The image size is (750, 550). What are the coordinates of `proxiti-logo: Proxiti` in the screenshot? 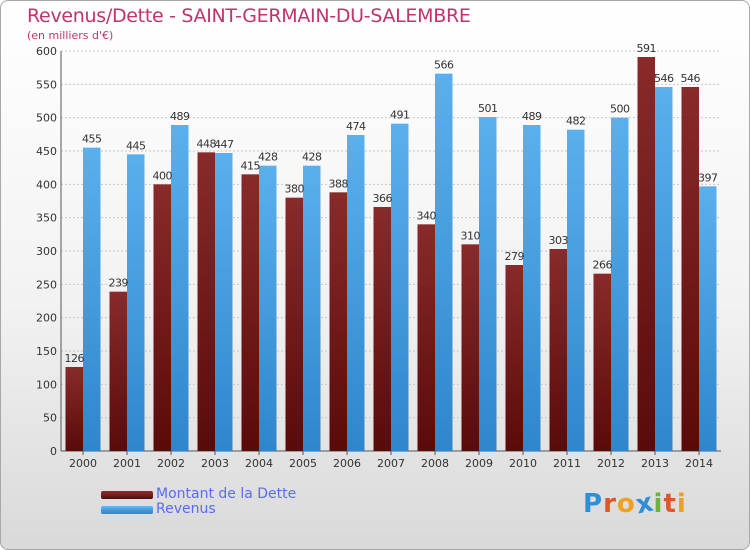 It's located at (635, 503).